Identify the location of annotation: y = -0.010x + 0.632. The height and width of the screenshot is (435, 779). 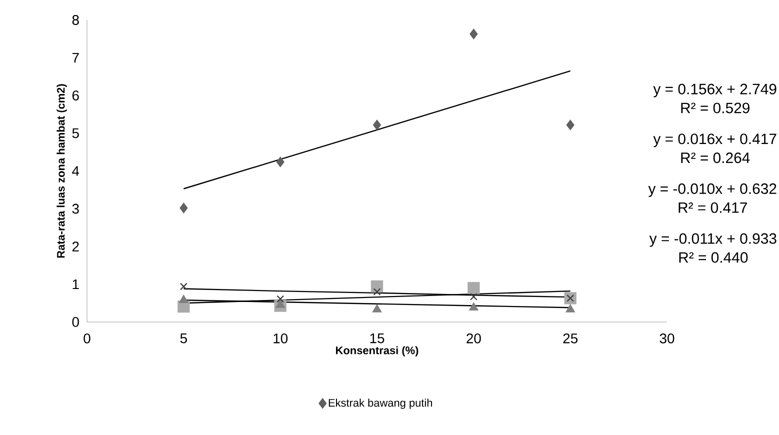
(712, 190).